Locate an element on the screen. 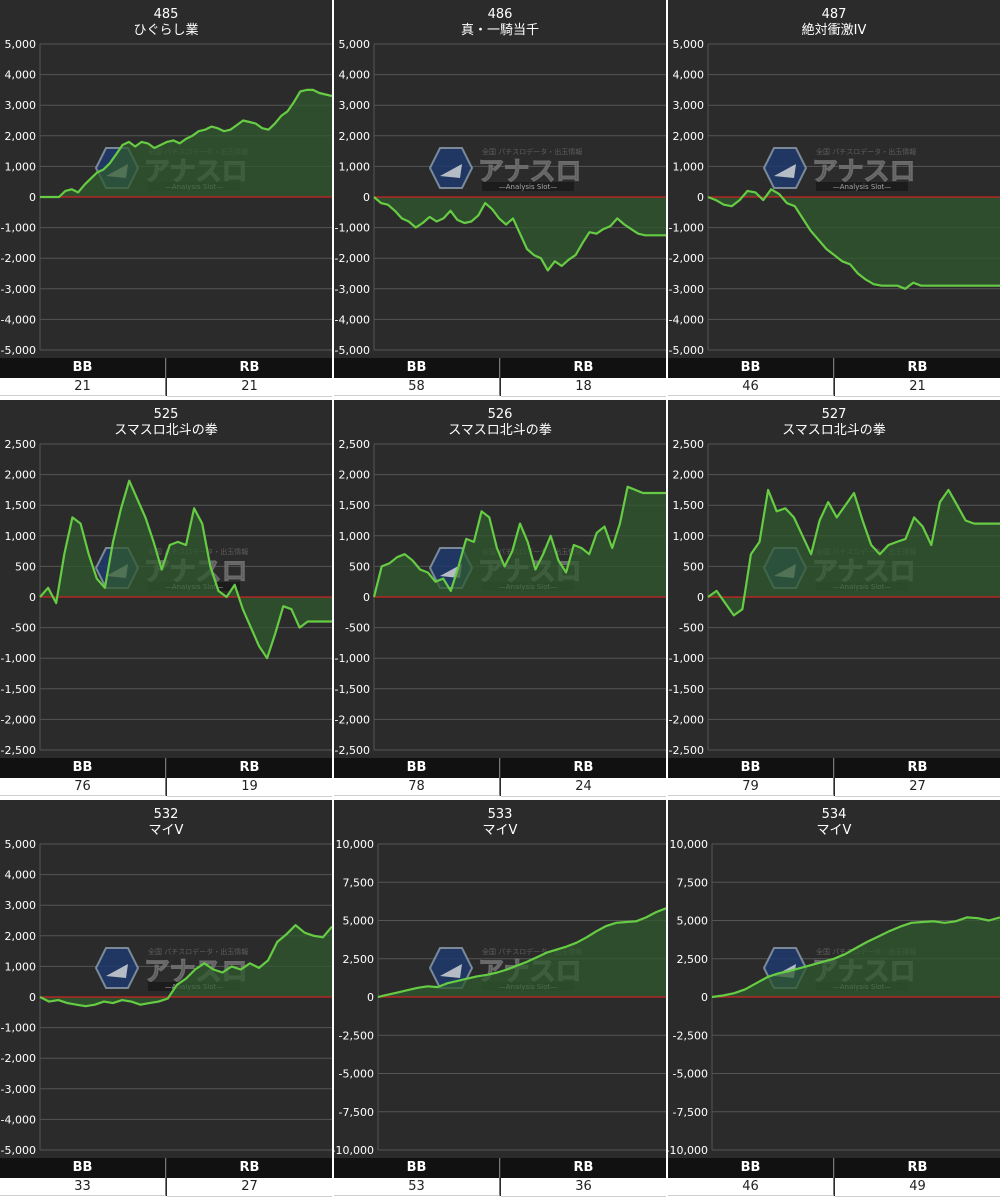 Image resolution: width=1000 pixels, height=1200 pixels. y-tick-label: -10,000 is located at coordinates (688, 1150).